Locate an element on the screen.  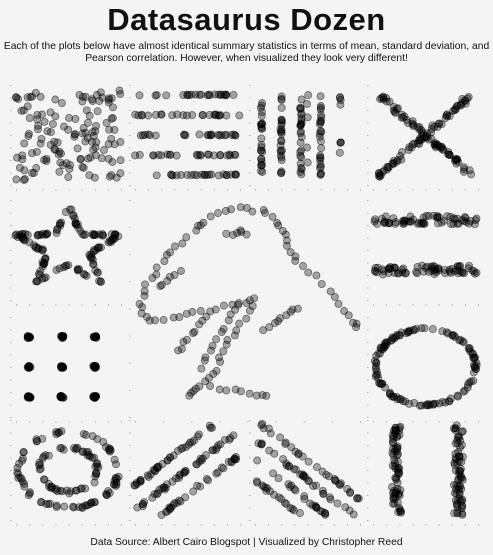
scatter-panel-circle is located at coordinates (424, 370).